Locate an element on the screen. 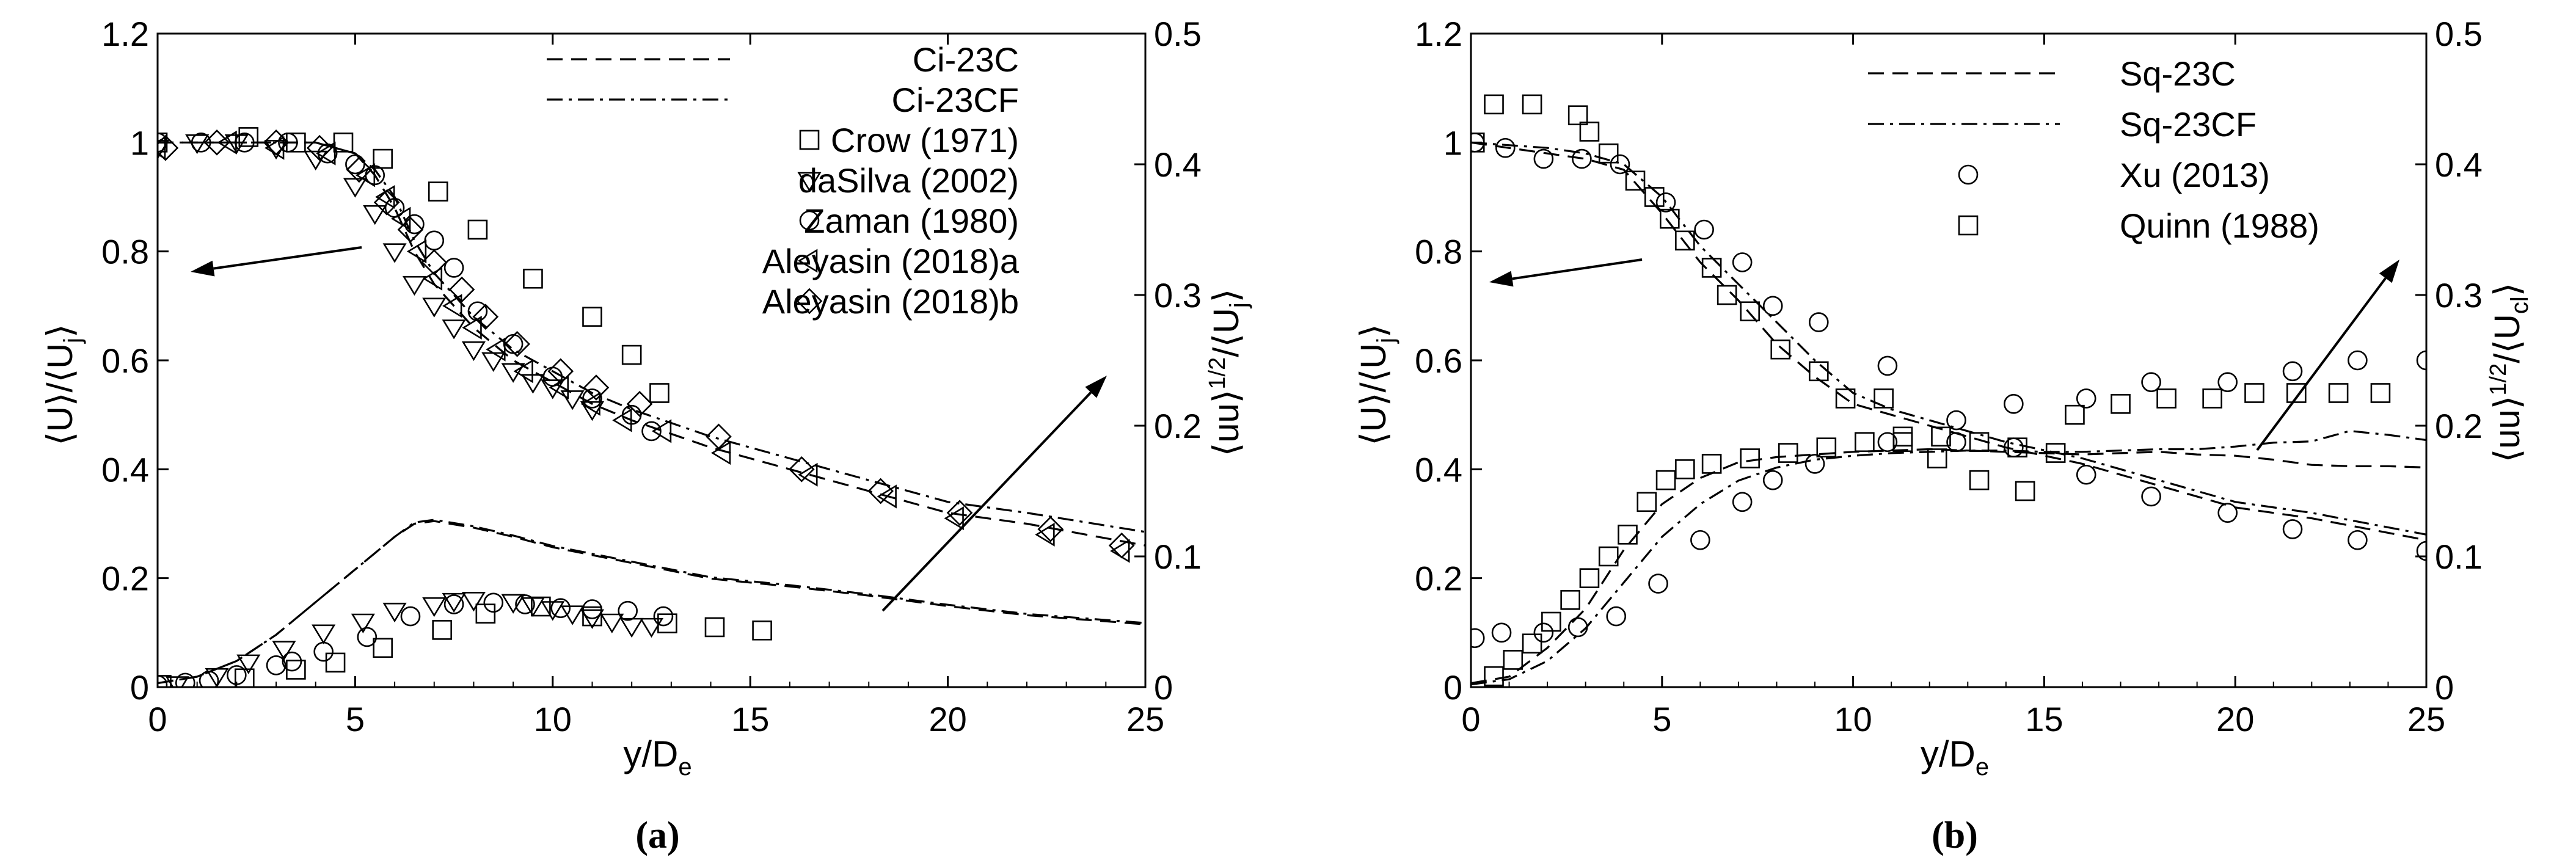  legend-item: Zaman (1980) is located at coordinates (909, 221).